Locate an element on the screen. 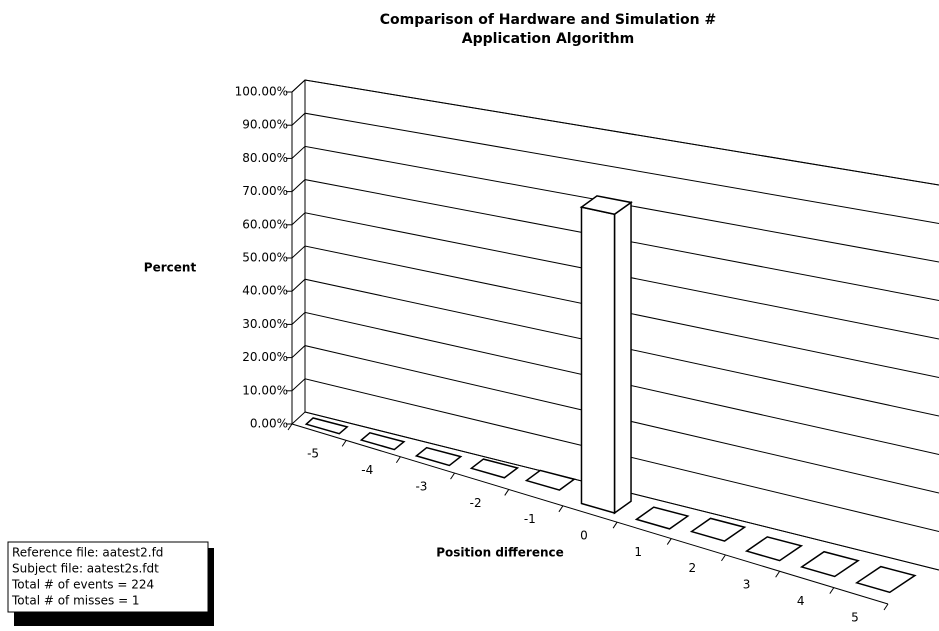  y-tick-label: 70.00% is located at coordinates (265, 191).